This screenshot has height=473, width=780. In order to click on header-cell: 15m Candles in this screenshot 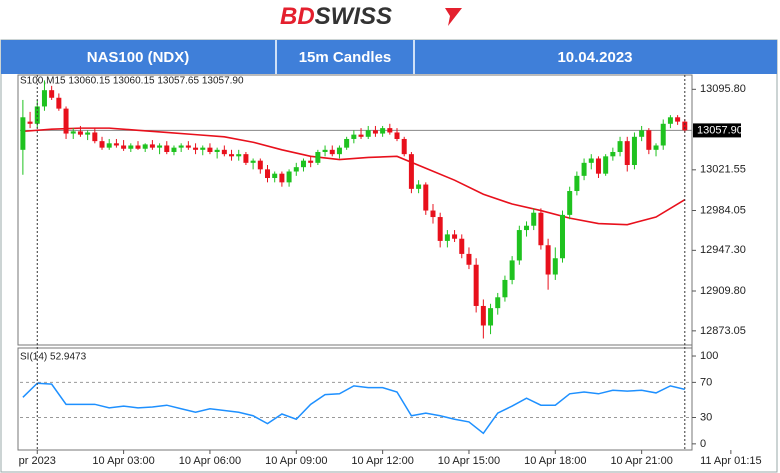, I will do `click(345, 57)`.